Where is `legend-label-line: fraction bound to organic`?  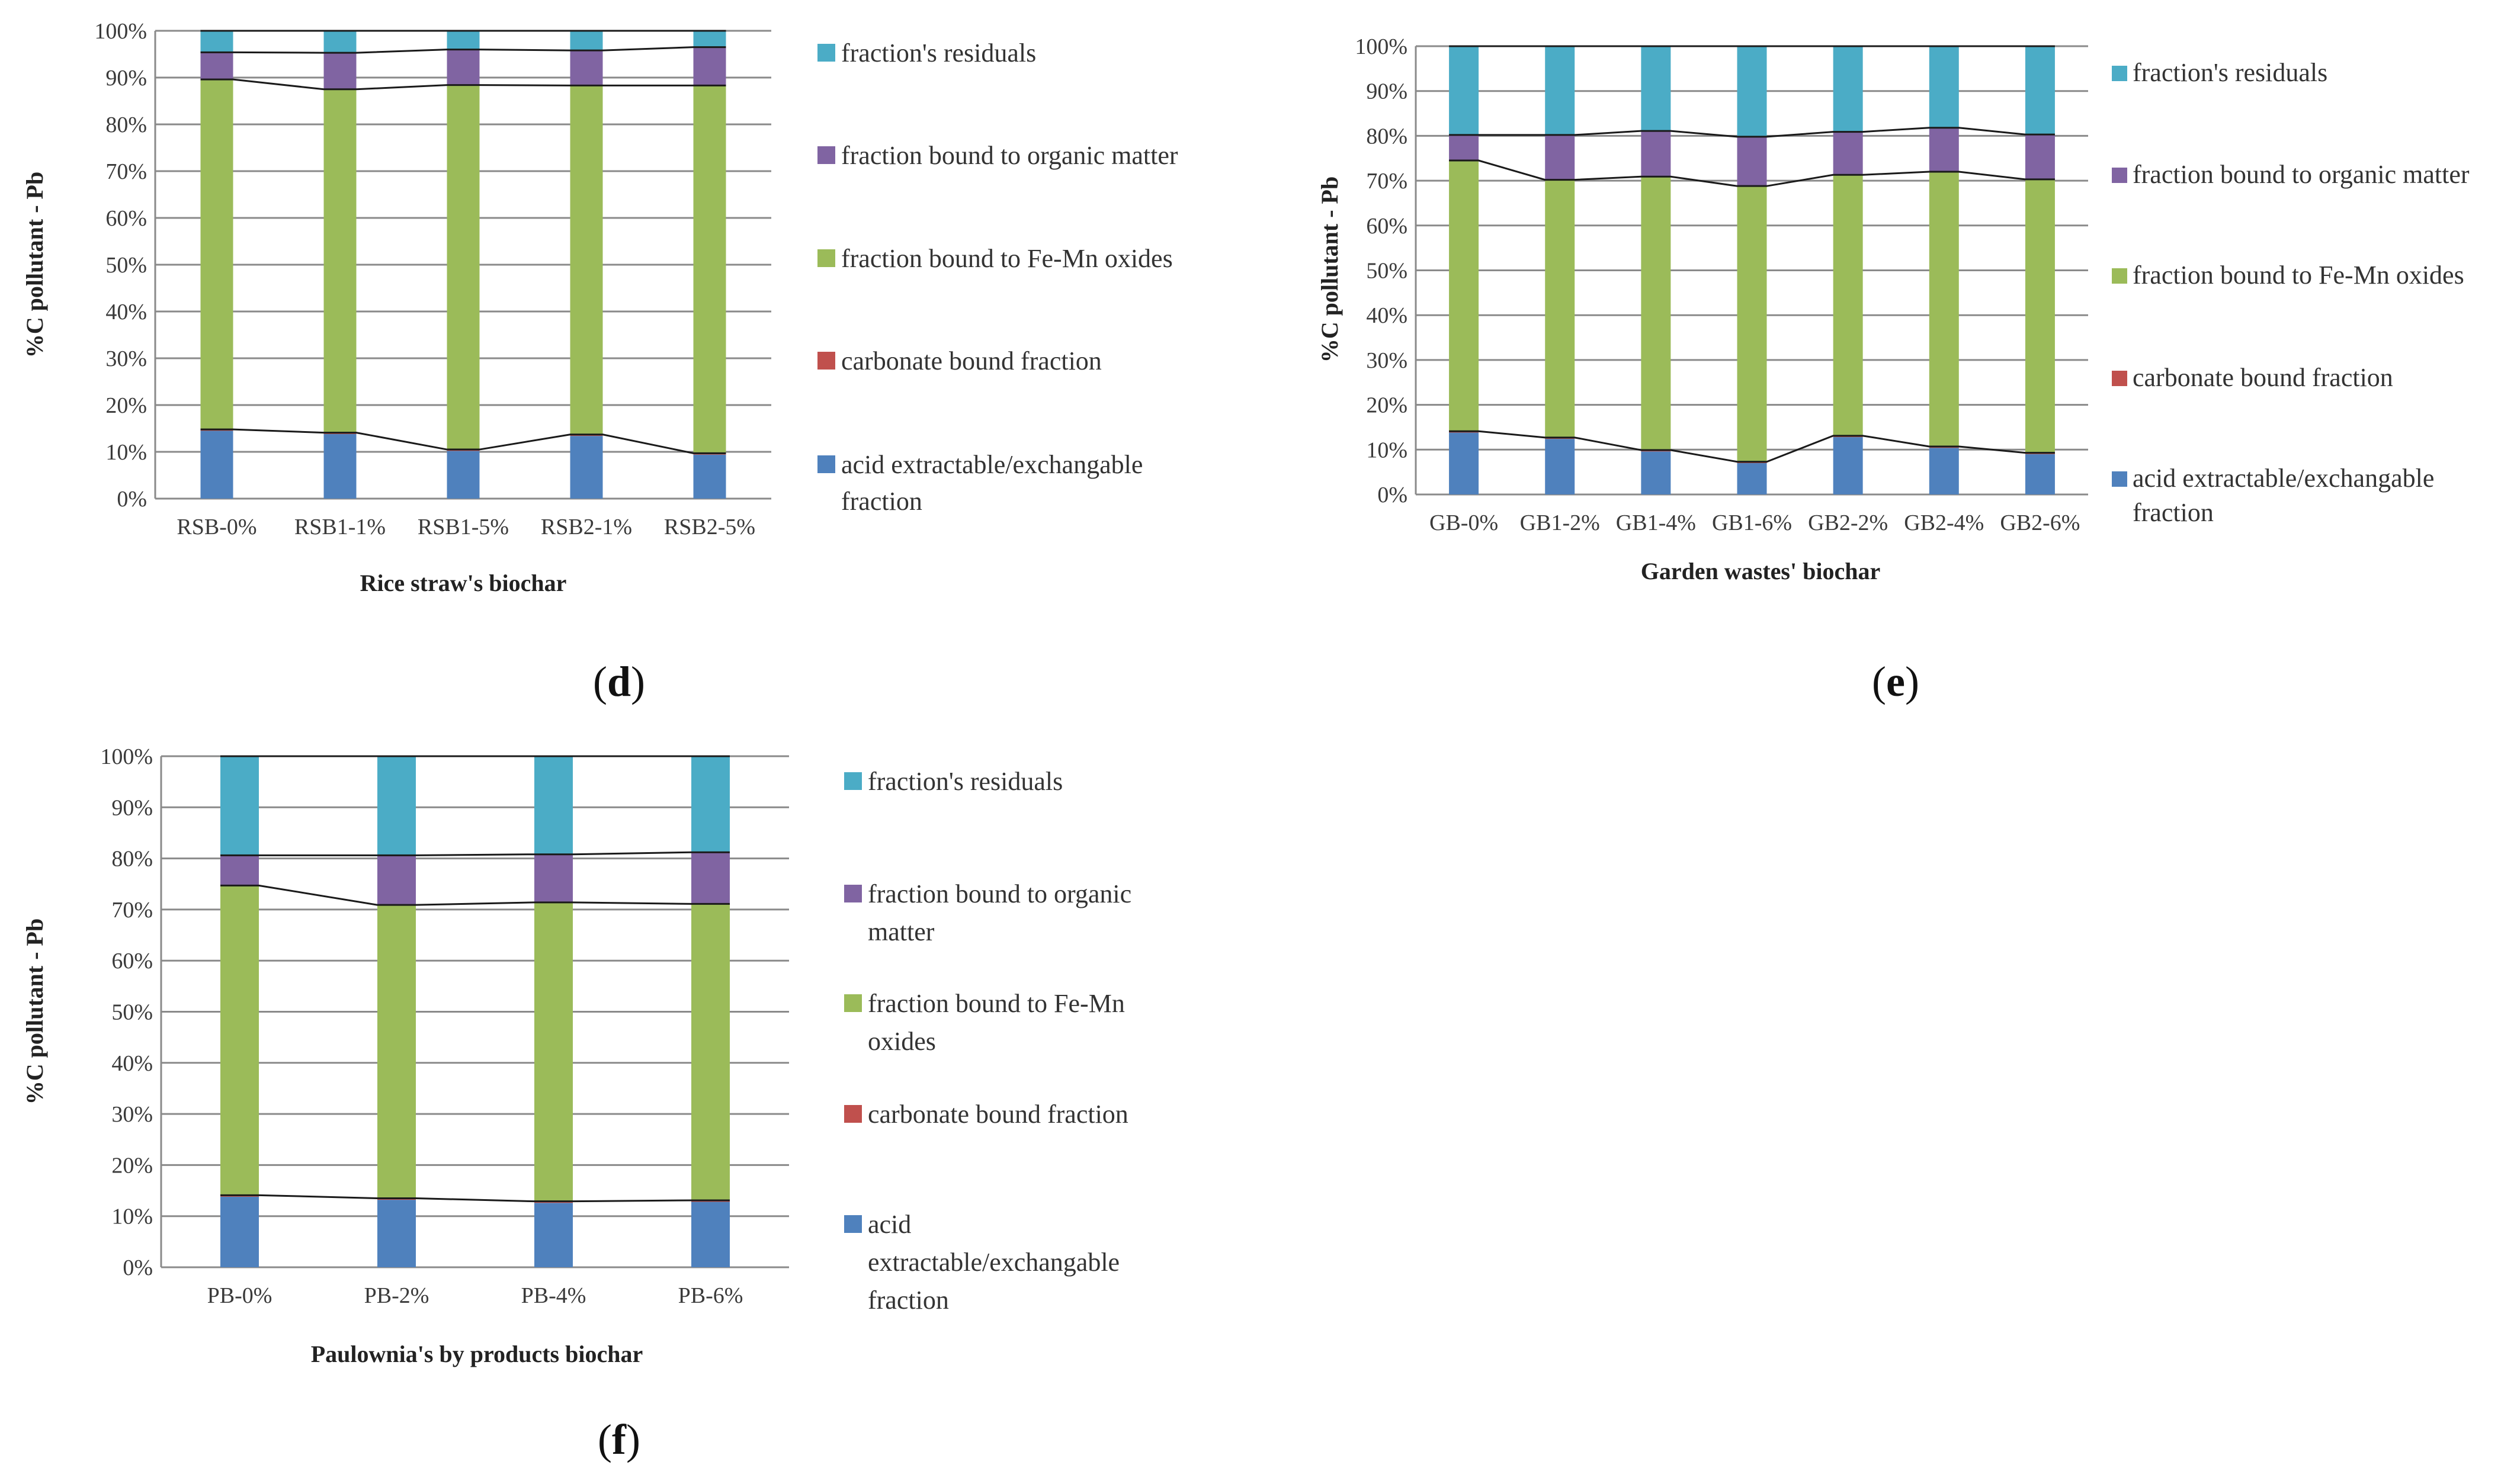
legend-label-line: fraction bound to organic is located at coordinates (999, 893).